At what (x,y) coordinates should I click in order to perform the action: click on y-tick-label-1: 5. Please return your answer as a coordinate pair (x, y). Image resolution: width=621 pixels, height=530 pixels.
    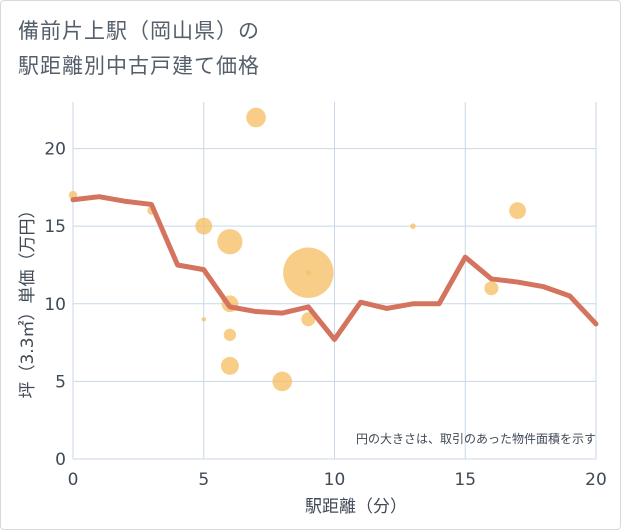
    Looking at the image, I should click on (60, 382).